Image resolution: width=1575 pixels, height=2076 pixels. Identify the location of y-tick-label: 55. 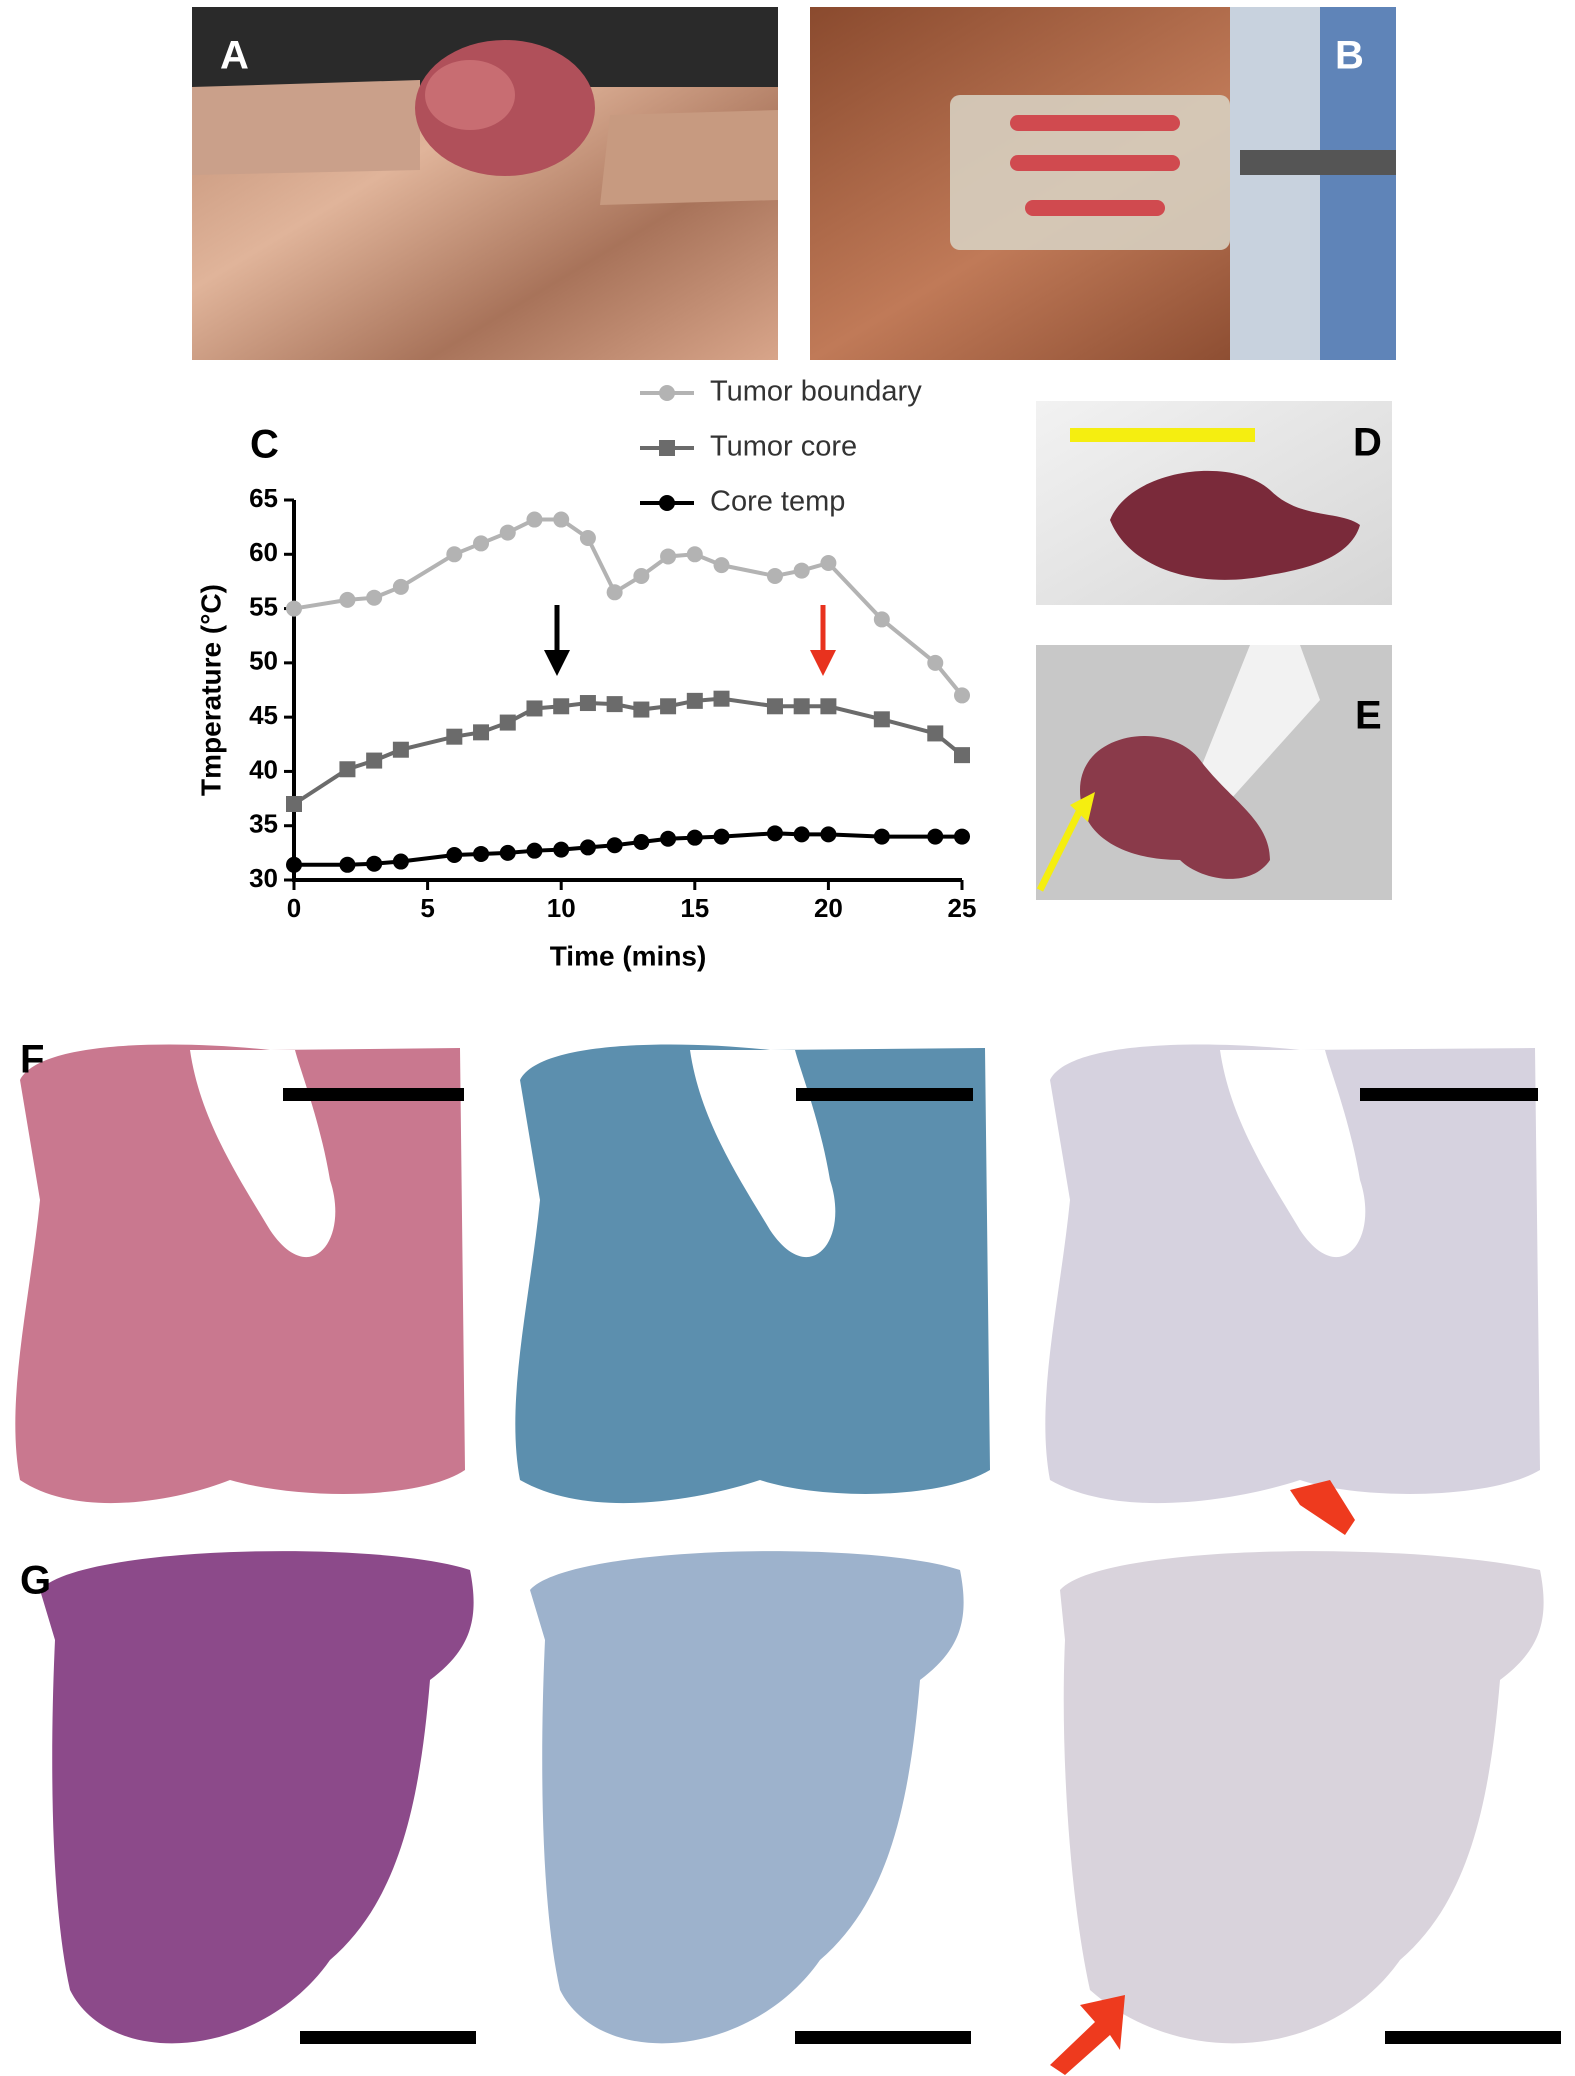
(263, 606).